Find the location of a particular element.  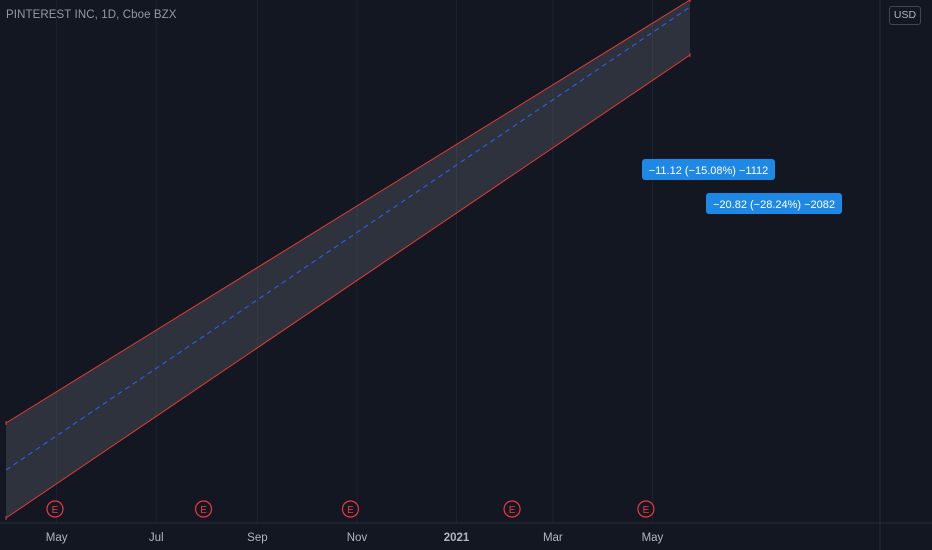

currency-button: USD is located at coordinates (905, 15).